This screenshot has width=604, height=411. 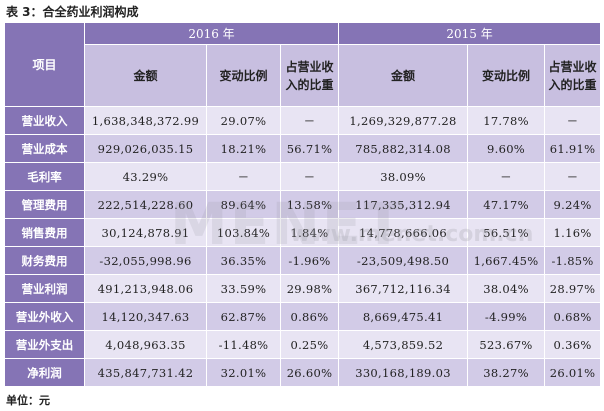 What do you see at coordinates (145, 232) in the screenshot?
I see `table-cell: 30,124,878.91` at bounding box center [145, 232].